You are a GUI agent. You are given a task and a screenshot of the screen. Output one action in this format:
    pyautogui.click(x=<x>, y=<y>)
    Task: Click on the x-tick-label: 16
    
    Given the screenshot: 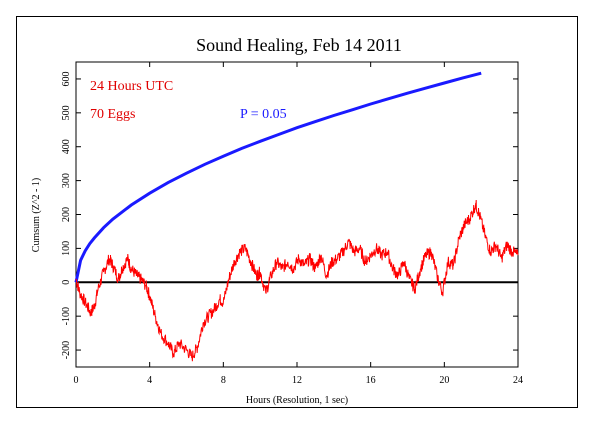 What is the action you would take?
    pyautogui.click(x=371, y=380)
    